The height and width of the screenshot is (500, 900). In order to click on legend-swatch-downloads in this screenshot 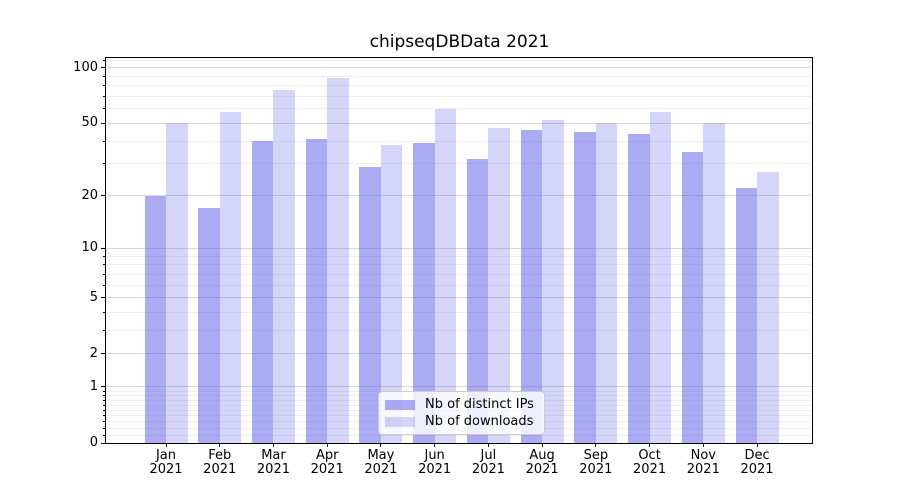, I will do `click(400, 421)`.